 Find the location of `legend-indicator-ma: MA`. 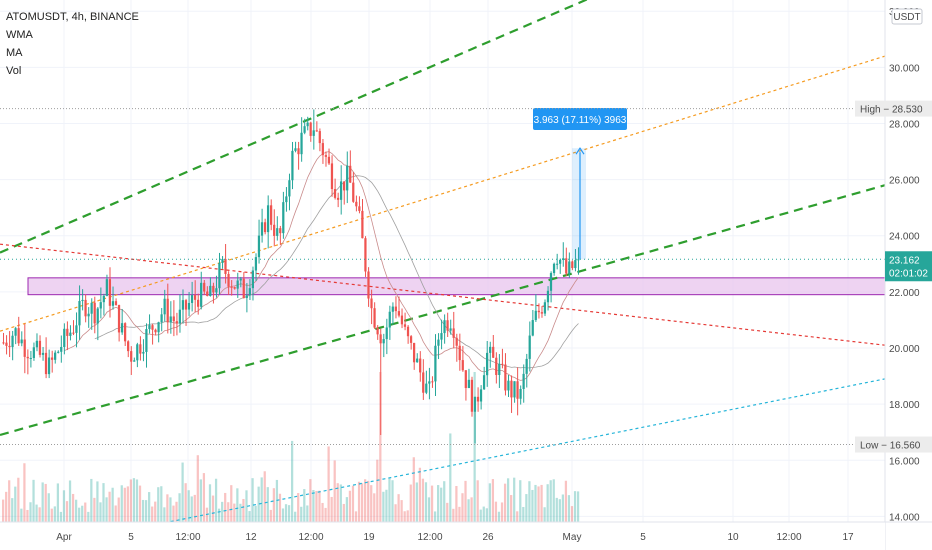

legend-indicator-ma: MA is located at coordinates (14, 53).